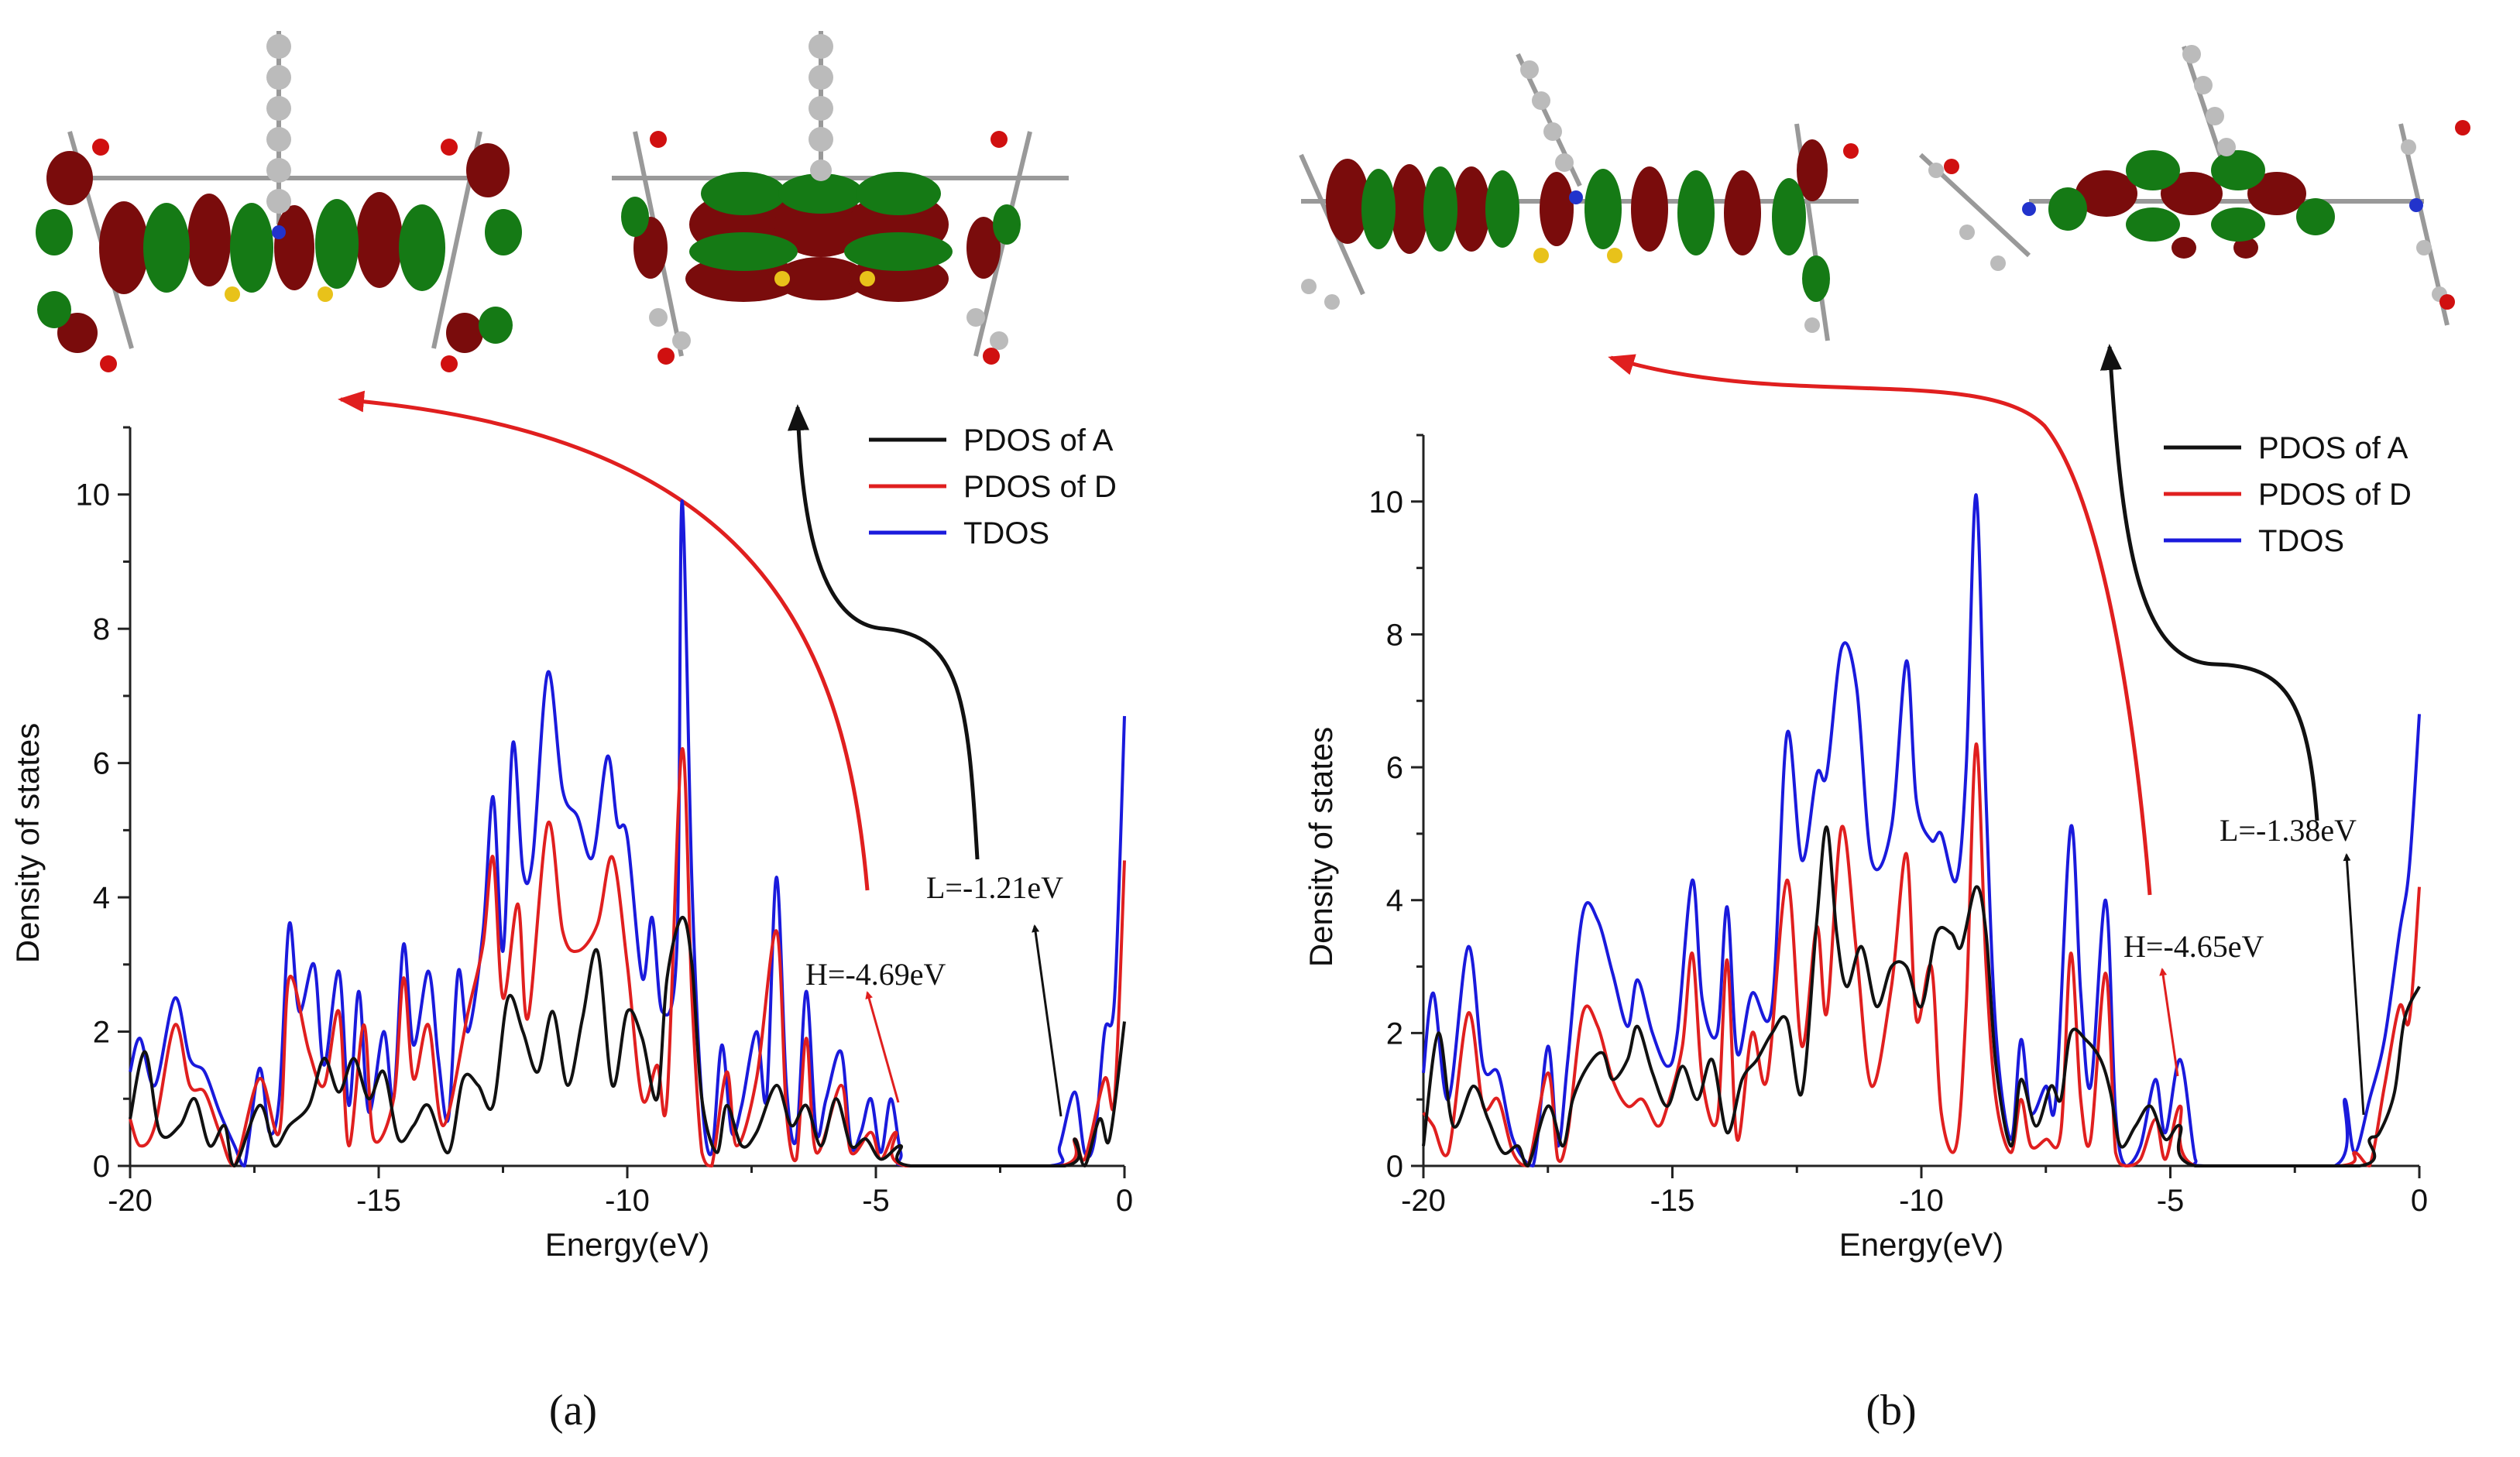 This screenshot has width=2520, height=1457. Describe the element at coordinates (604, 641) in the screenshot. I see `homo-orbital-arrow` at that location.